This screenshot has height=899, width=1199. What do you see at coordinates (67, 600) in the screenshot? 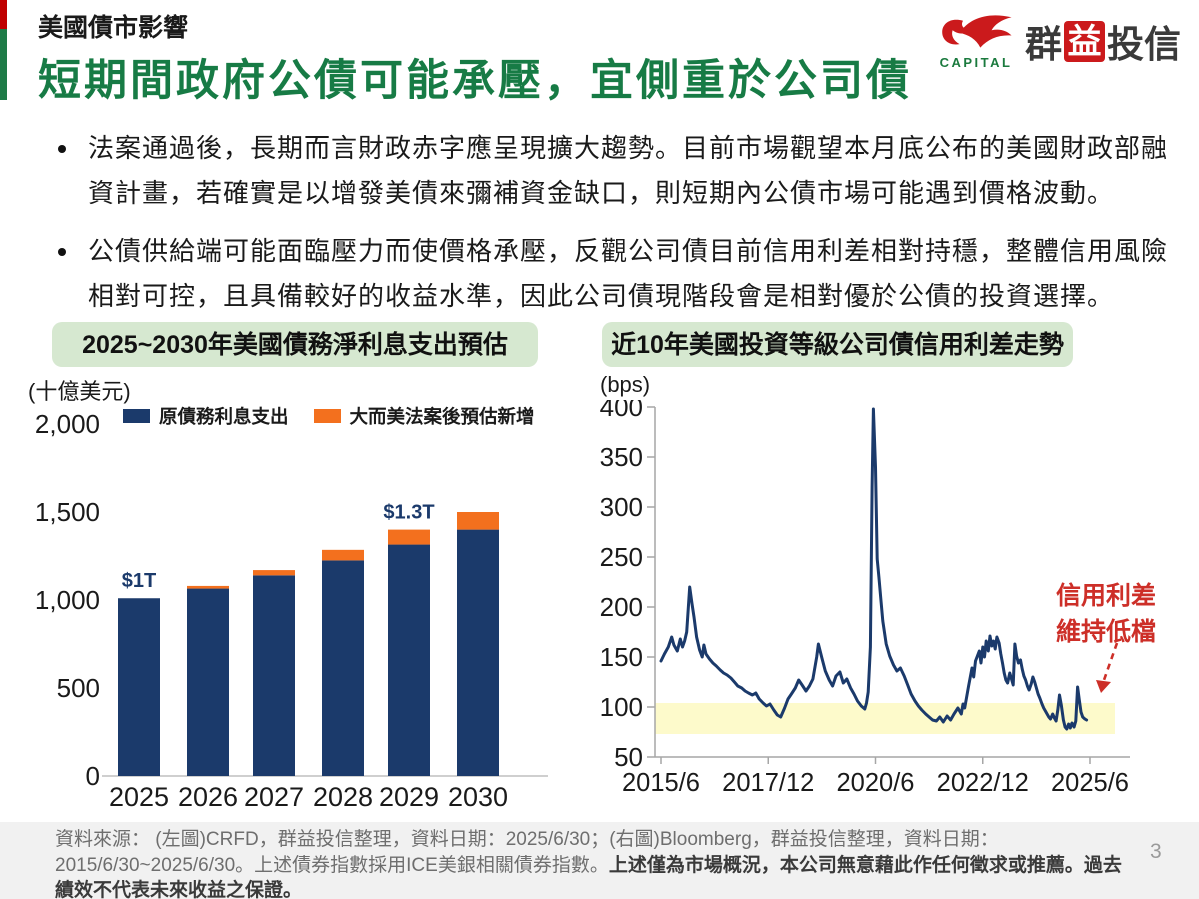
I see `svg-text: 1,000` at bounding box center [67, 600].